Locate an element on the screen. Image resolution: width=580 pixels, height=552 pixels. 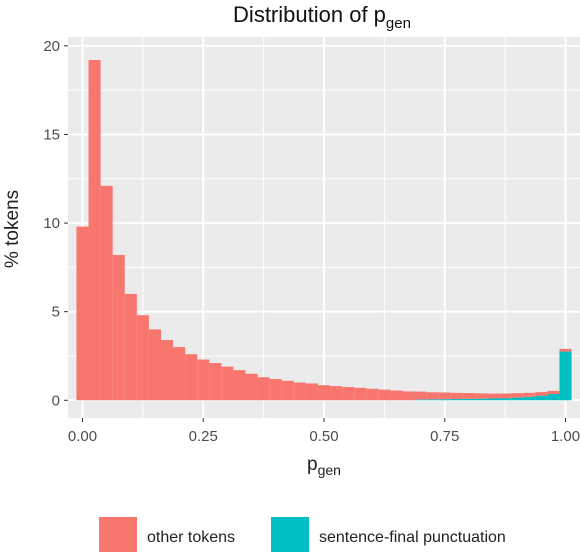
x-tick-label: 0.50 is located at coordinates (323, 436).